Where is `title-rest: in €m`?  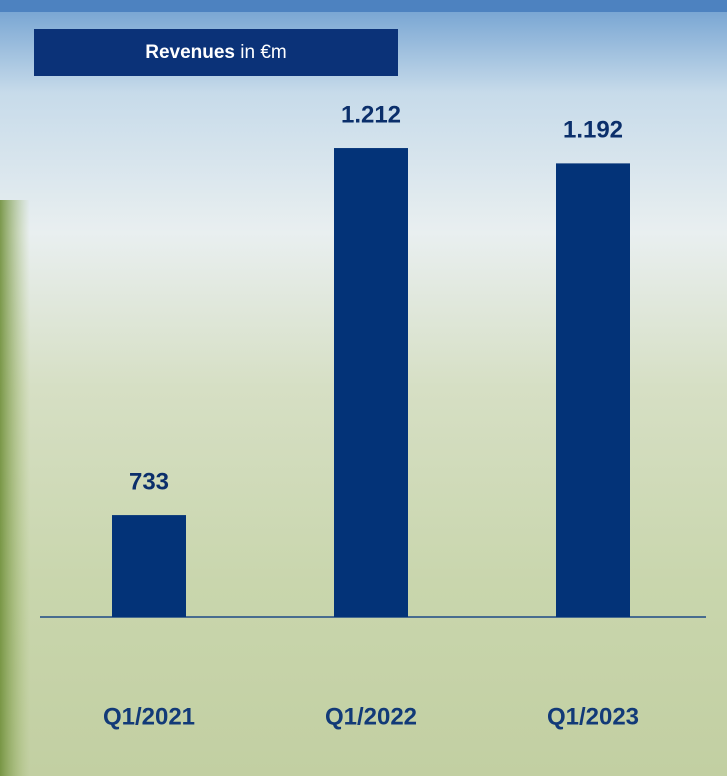 title-rest: in €m is located at coordinates (263, 52).